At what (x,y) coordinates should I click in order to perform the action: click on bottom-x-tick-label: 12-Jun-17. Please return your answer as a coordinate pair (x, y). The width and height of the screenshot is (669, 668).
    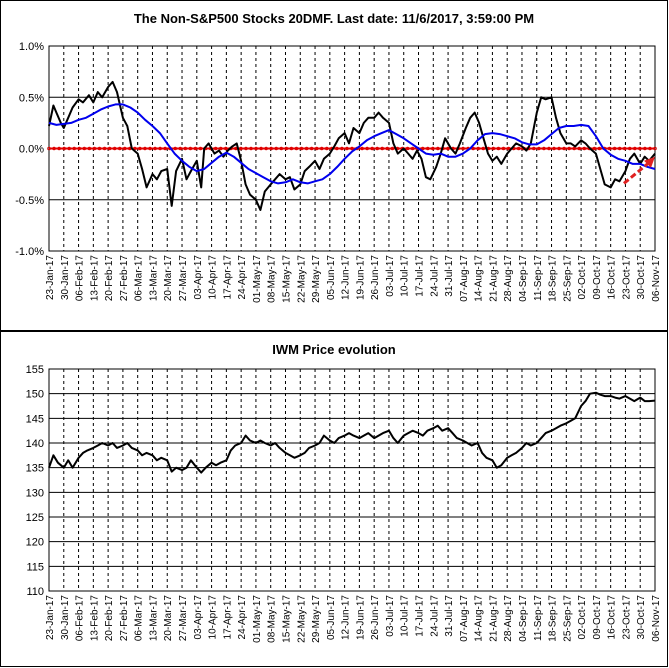
    Looking at the image, I should click on (346, 617).